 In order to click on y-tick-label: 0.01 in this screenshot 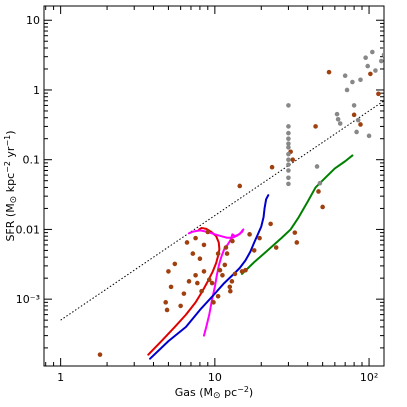, I will do `click(28, 229)`.